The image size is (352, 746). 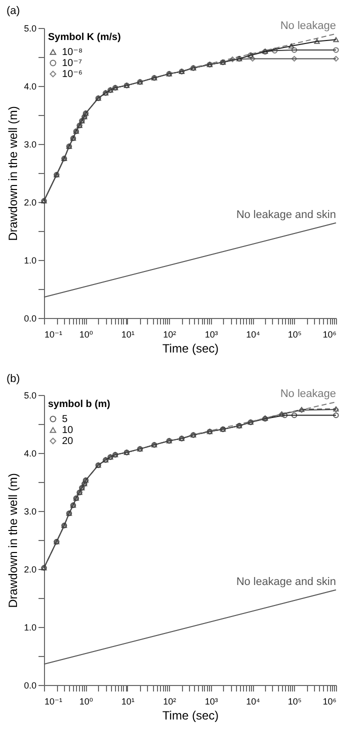 What do you see at coordinates (13, 378) in the screenshot?
I see `chart-title: (b)` at bounding box center [13, 378].